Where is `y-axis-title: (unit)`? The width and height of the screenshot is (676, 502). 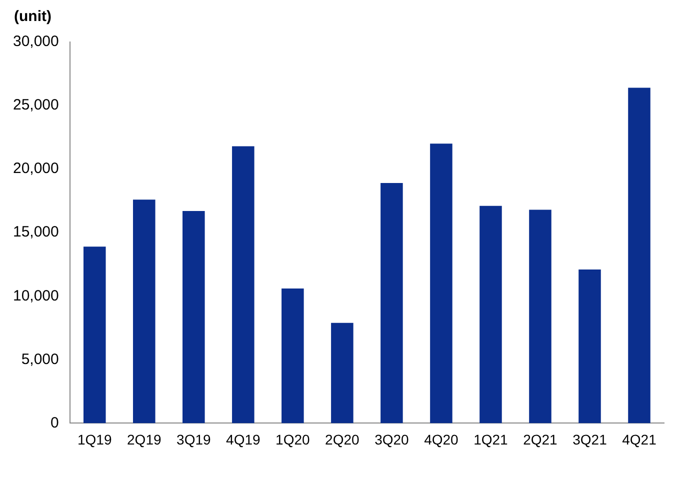
y-axis-title: (unit) is located at coordinates (33, 16).